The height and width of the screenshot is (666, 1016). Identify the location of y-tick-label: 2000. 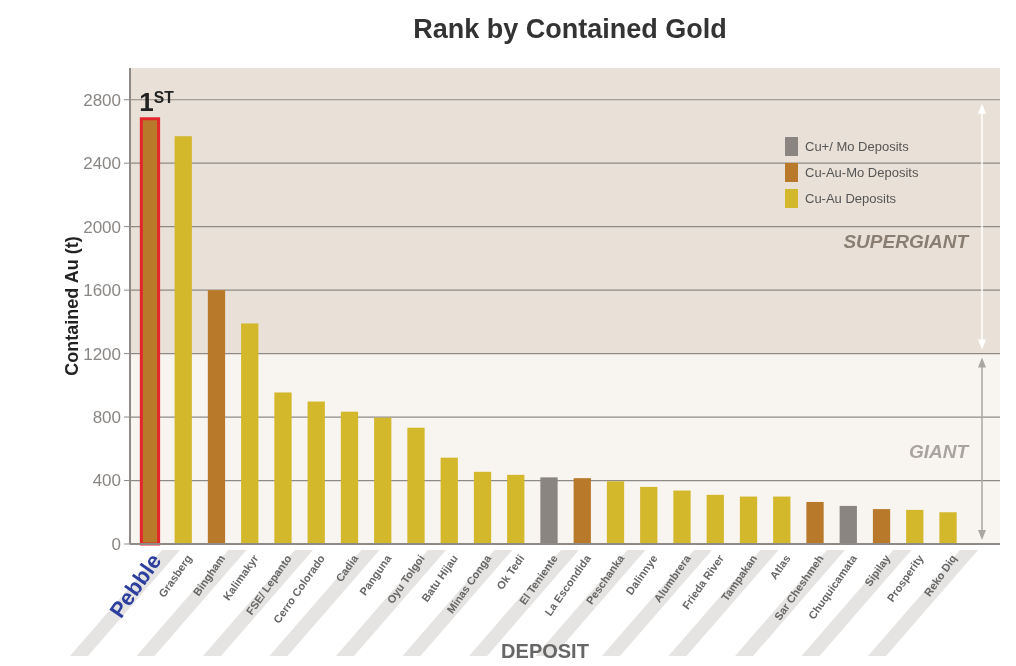
(102, 227).